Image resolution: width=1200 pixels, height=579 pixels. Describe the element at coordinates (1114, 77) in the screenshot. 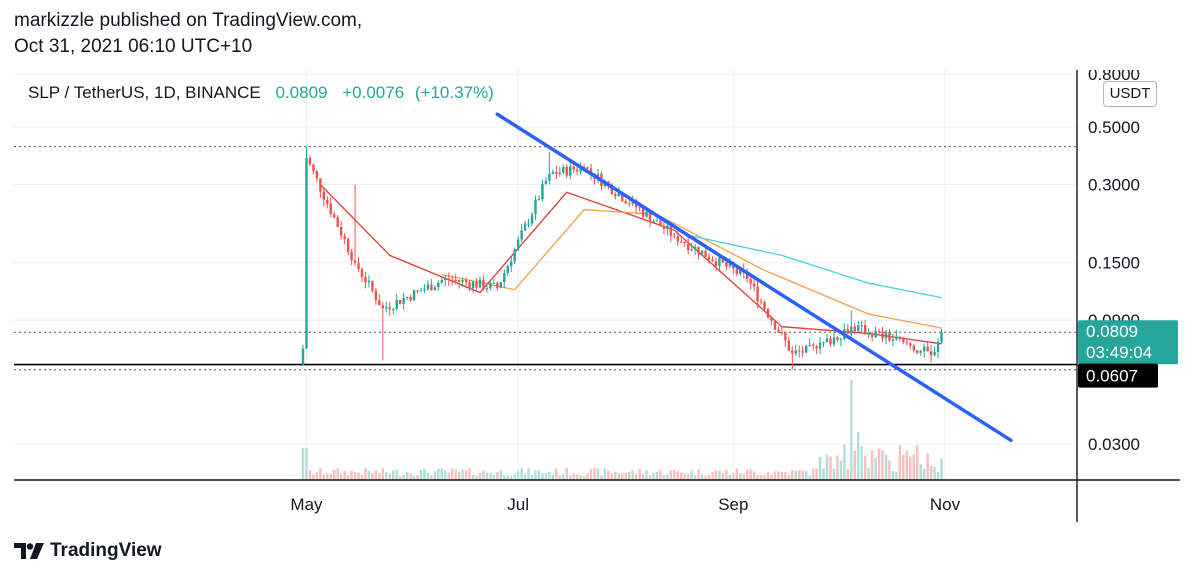

I see `price-tick-label: 0.8000` at that location.